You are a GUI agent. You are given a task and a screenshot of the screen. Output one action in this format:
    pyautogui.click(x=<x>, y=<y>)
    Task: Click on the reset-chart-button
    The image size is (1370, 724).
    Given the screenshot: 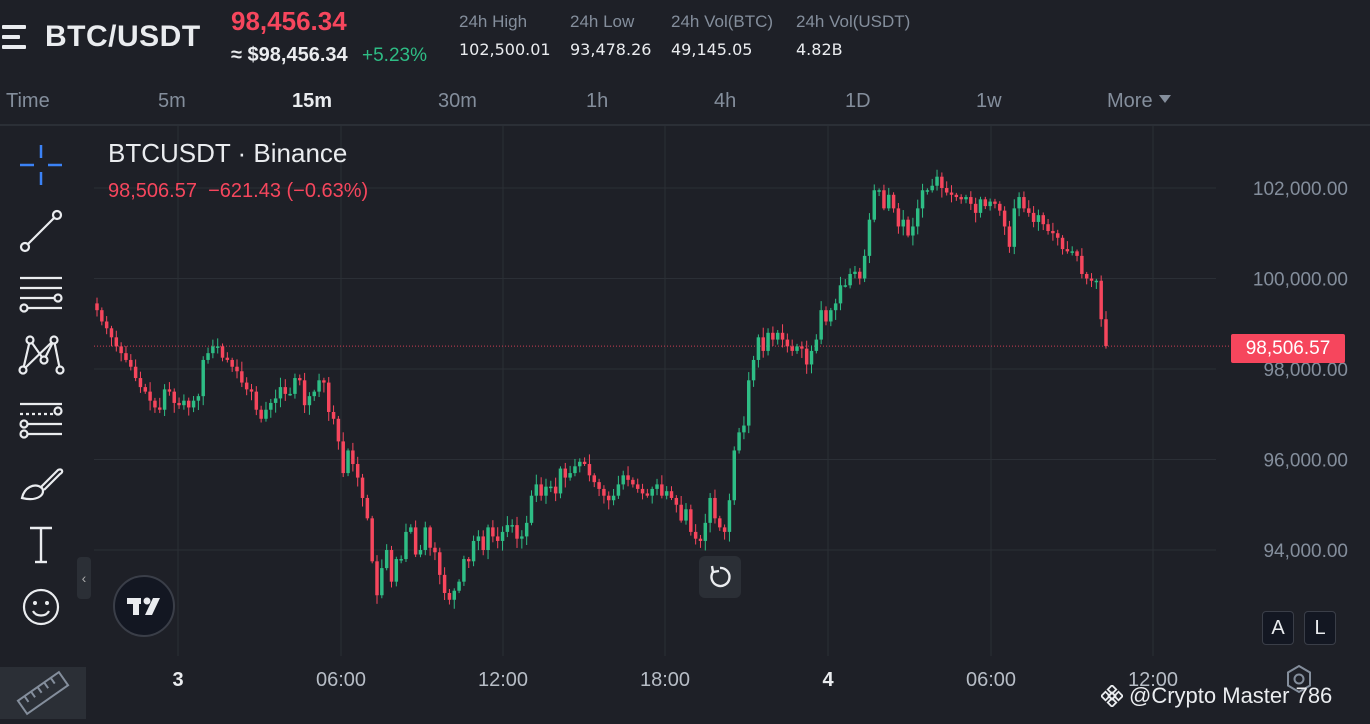 What is the action you would take?
    pyautogui.click(x=720, y=577)
    